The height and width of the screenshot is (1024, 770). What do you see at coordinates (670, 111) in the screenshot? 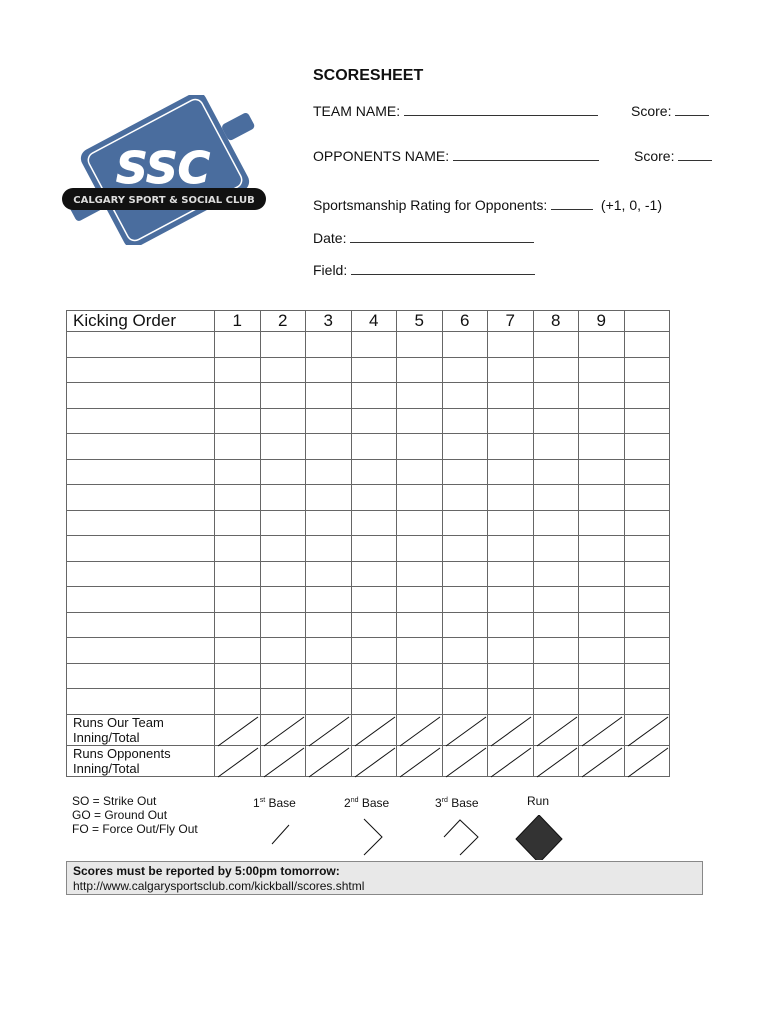
I see `team-score-field: Score:` at bounding box center [670, 111].